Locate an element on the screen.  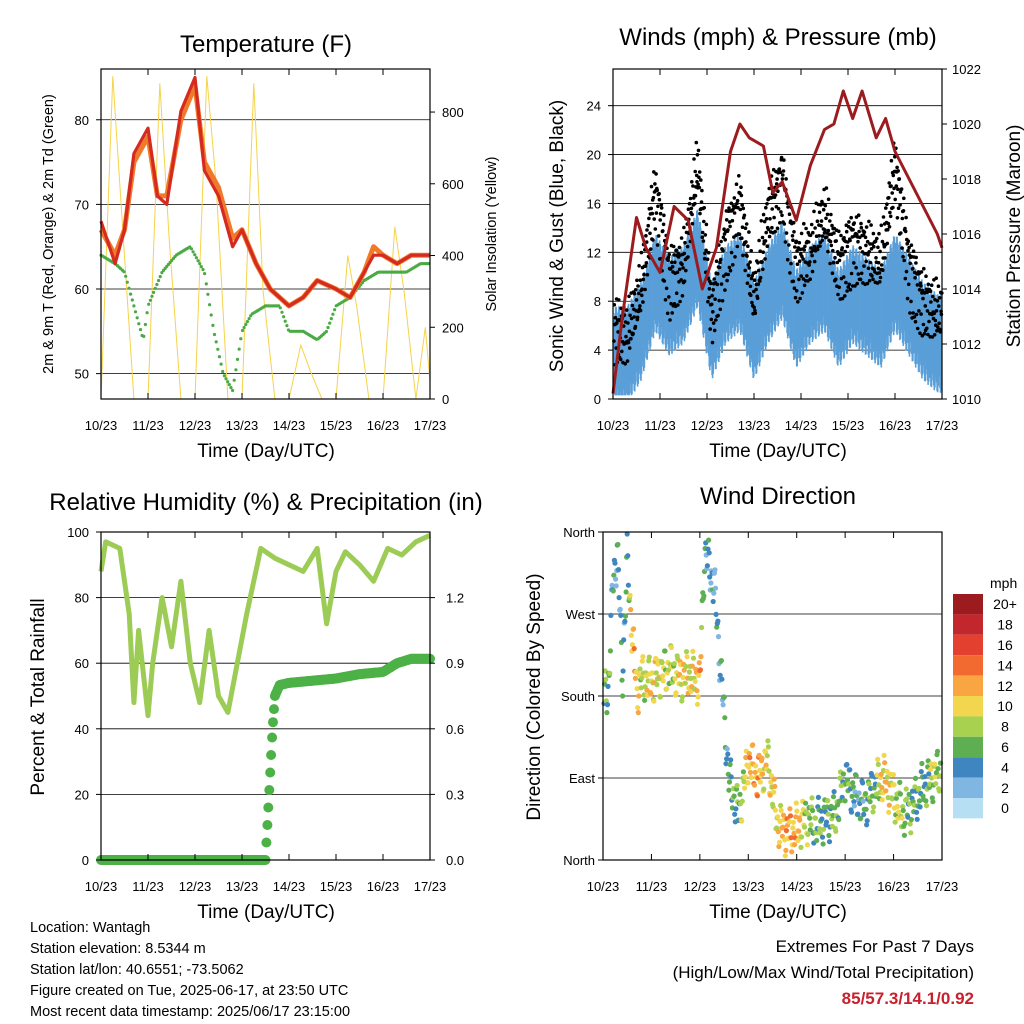
humidity-xlabel: Time (Day/UTC) is located at coordinates (266, 912).